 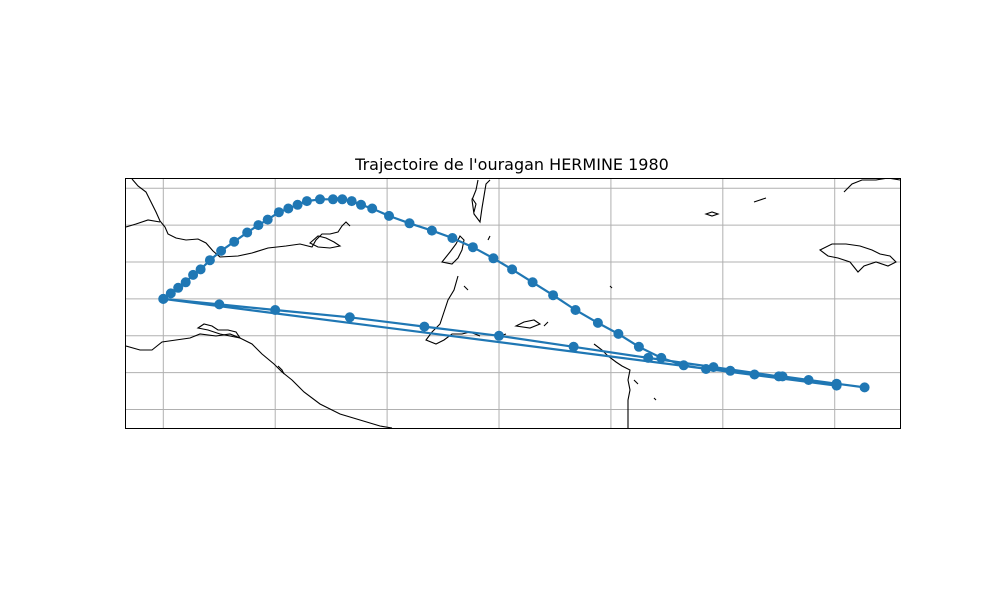 I want to click on coastline-baja-islands, so click(x=219, y=331).